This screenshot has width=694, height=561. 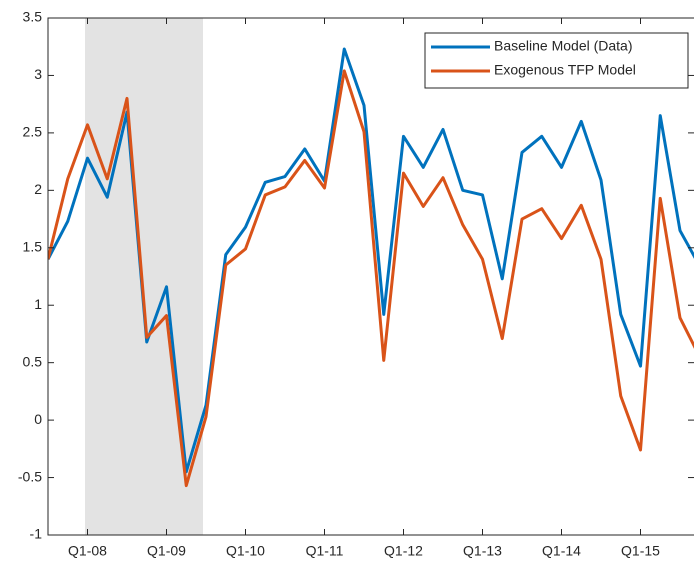 I want to click on legend-label: Exogenous TFP Model, so click(x=565, y=70).